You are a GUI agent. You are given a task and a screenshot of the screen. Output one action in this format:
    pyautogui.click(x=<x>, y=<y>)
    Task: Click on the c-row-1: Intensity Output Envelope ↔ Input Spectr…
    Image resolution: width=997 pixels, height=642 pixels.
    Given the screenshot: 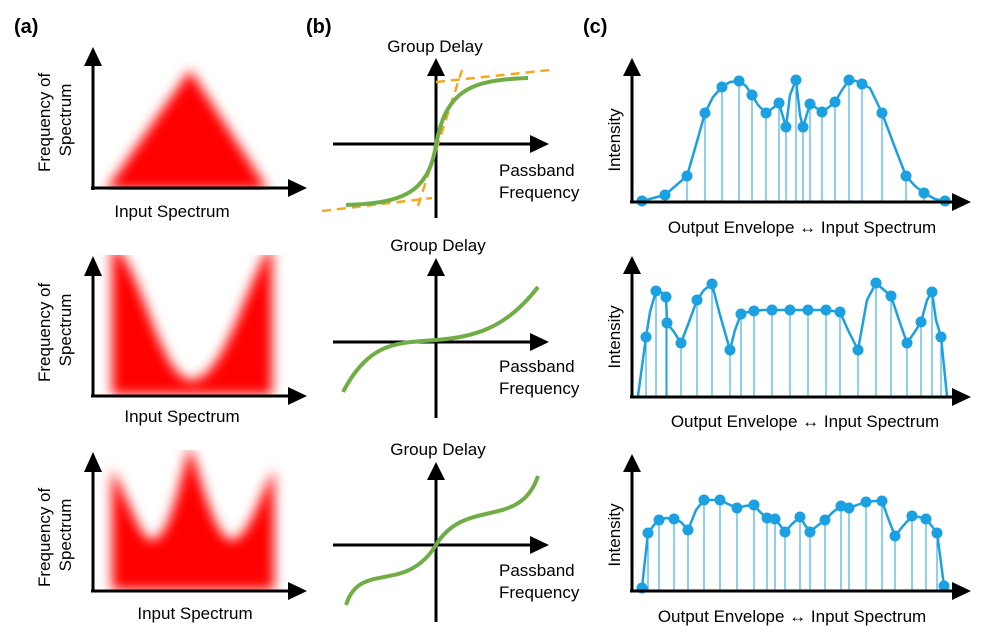 What is the action you would take?
    pyautogui.click(x=788, y=147)
    